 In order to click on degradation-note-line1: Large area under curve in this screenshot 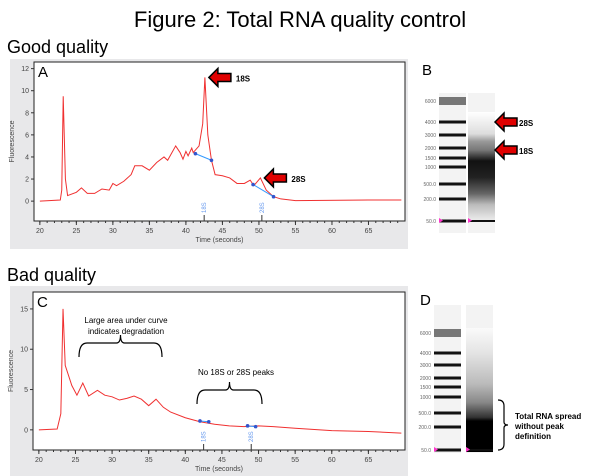, I will do `click(126, 320)`.